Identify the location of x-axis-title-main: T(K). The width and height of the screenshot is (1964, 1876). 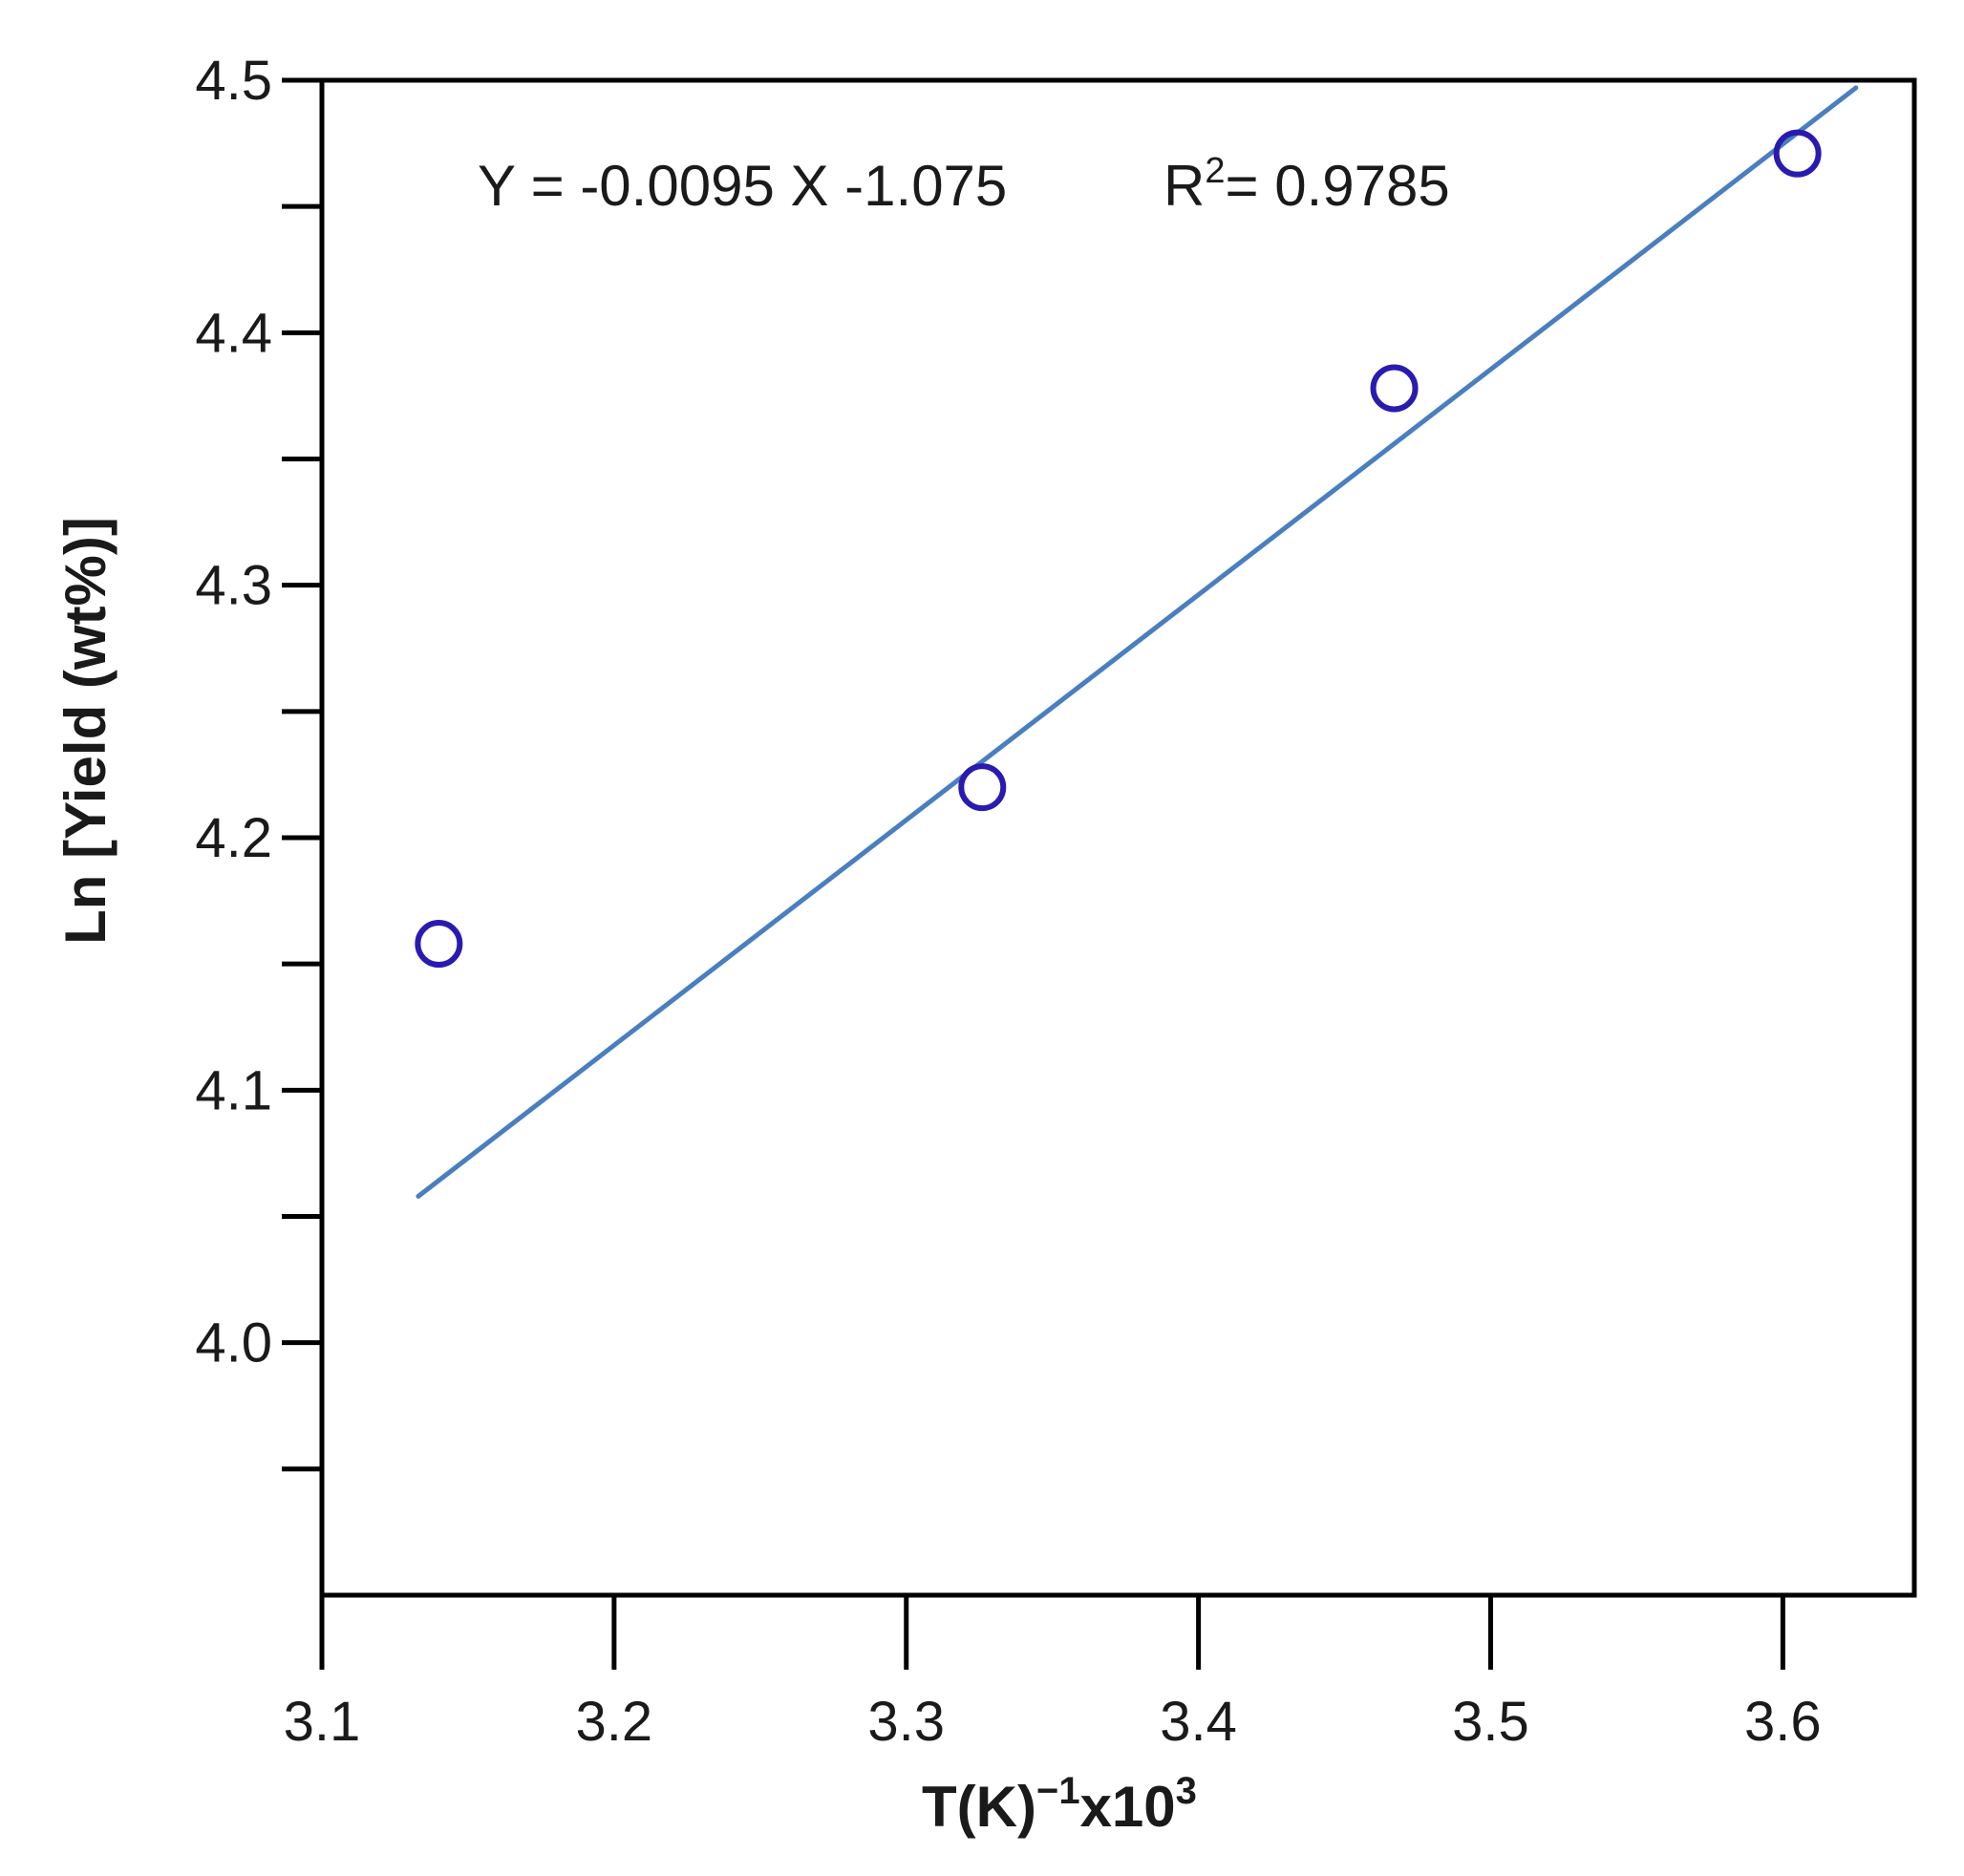
(979, 1807).